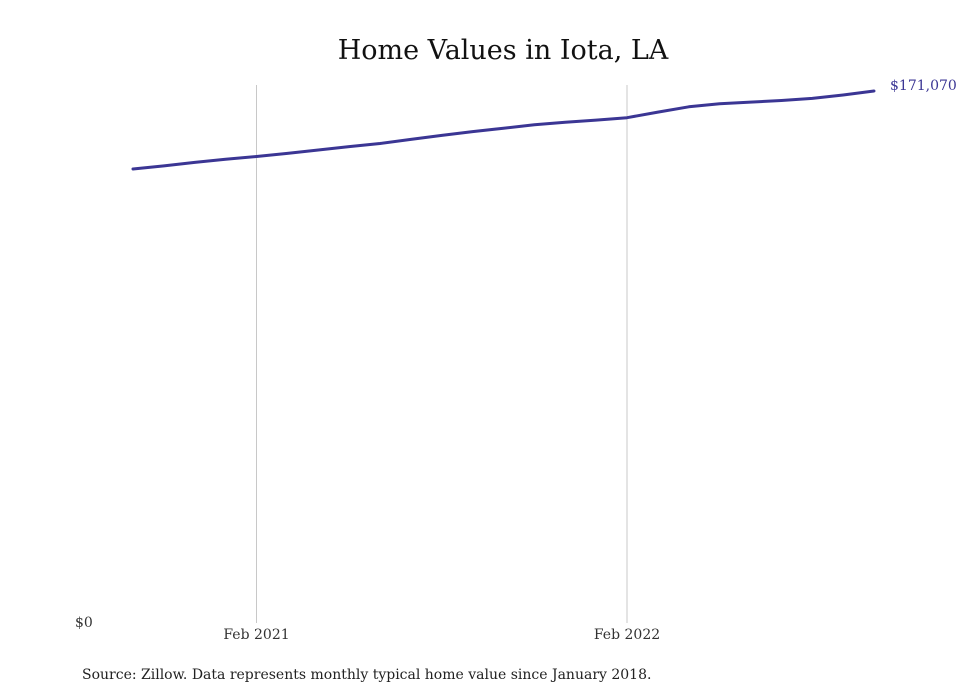 This screenshot has width=980, height=699. Describe the element at coordinates (923, 86) in the screenshot. I see `end-value-label: $171,070` at that location.